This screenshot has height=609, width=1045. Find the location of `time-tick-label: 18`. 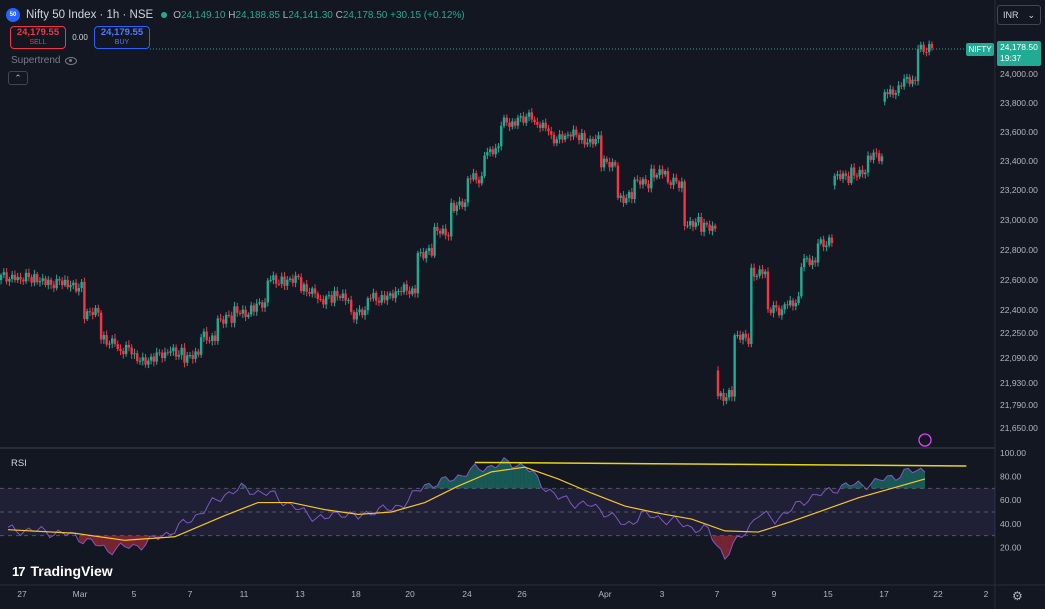

time-tick-label: 18 is located at coordinates (356, 594).